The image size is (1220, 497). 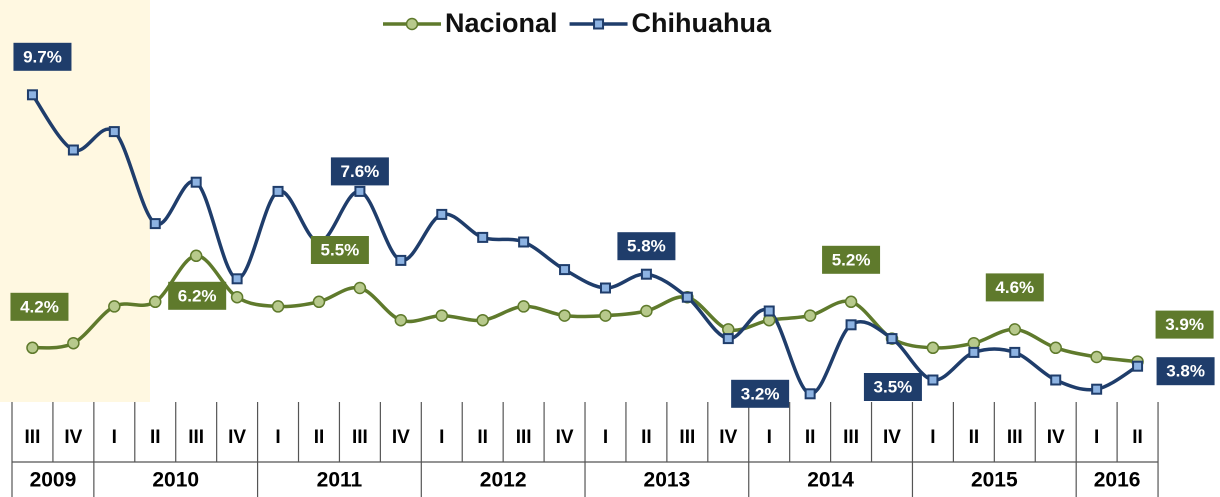 I want to click on data-label: 5.8%, so click(x=646, y=246).